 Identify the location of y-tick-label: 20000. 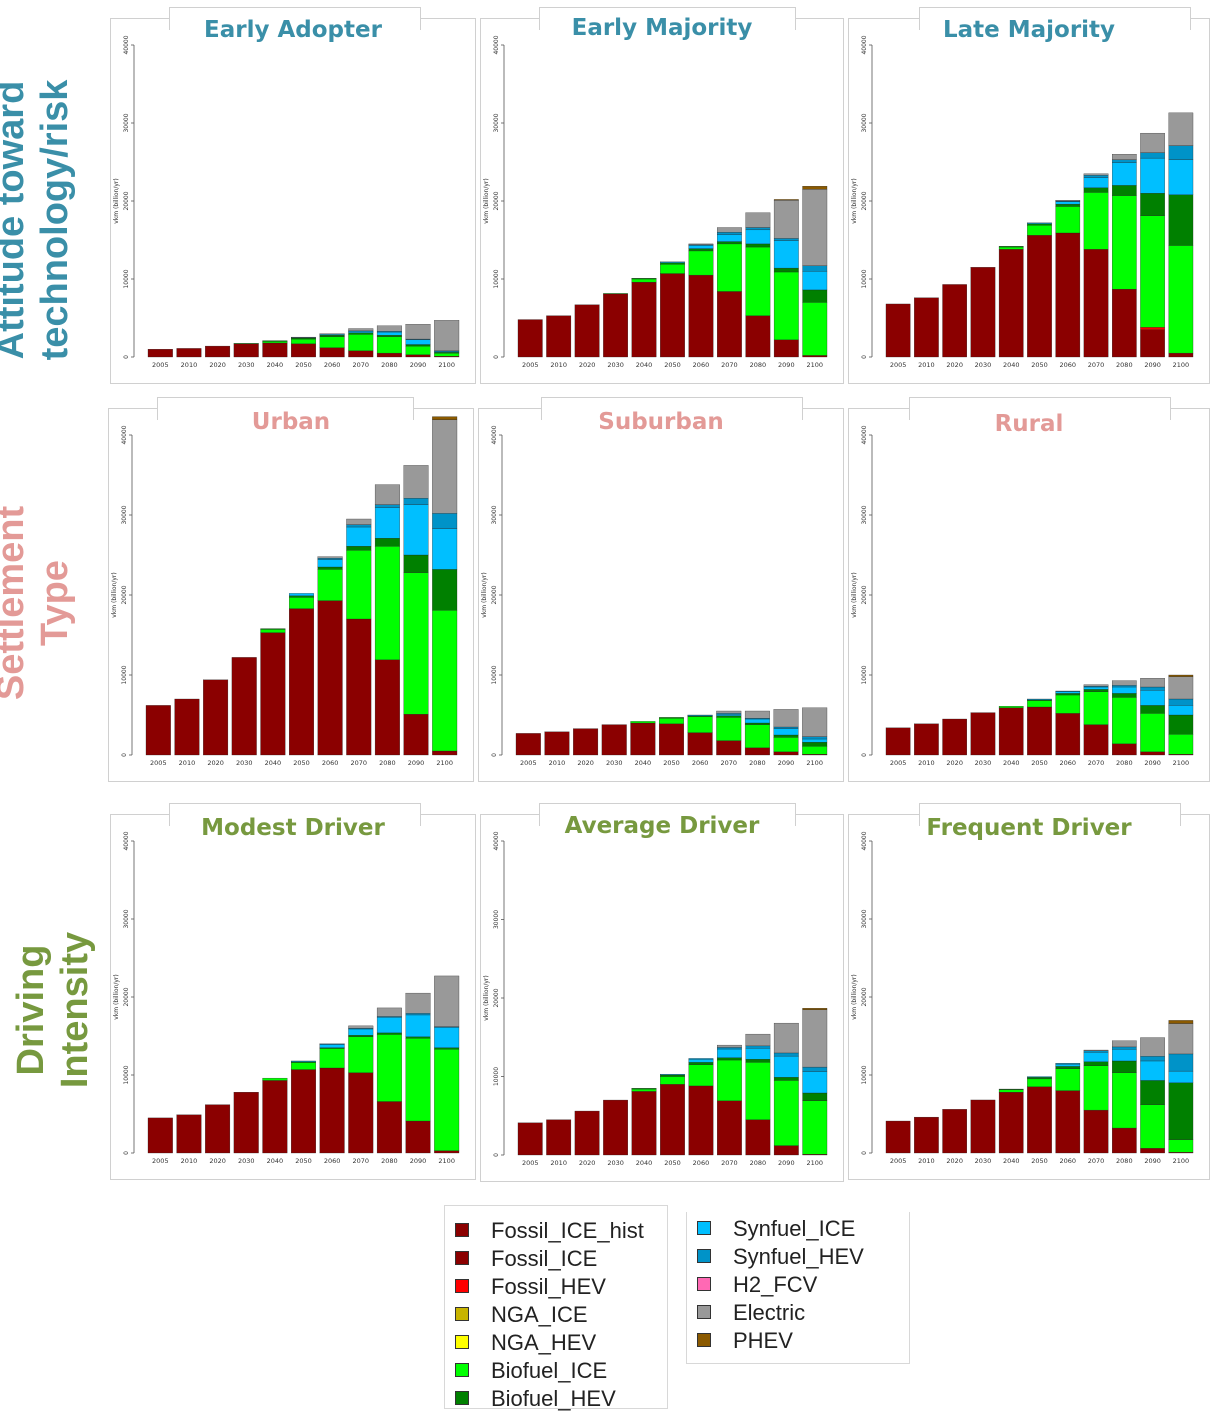
(496, 997).